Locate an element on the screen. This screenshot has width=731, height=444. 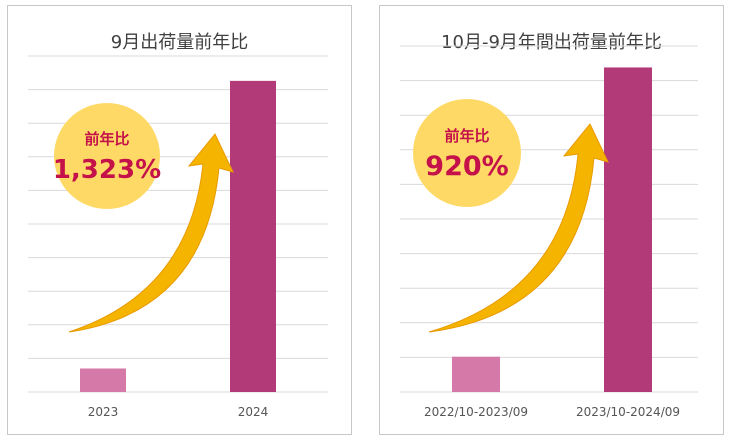
x-tick-label: 2023/10-2024/09 is located at coordinates (628, 412).